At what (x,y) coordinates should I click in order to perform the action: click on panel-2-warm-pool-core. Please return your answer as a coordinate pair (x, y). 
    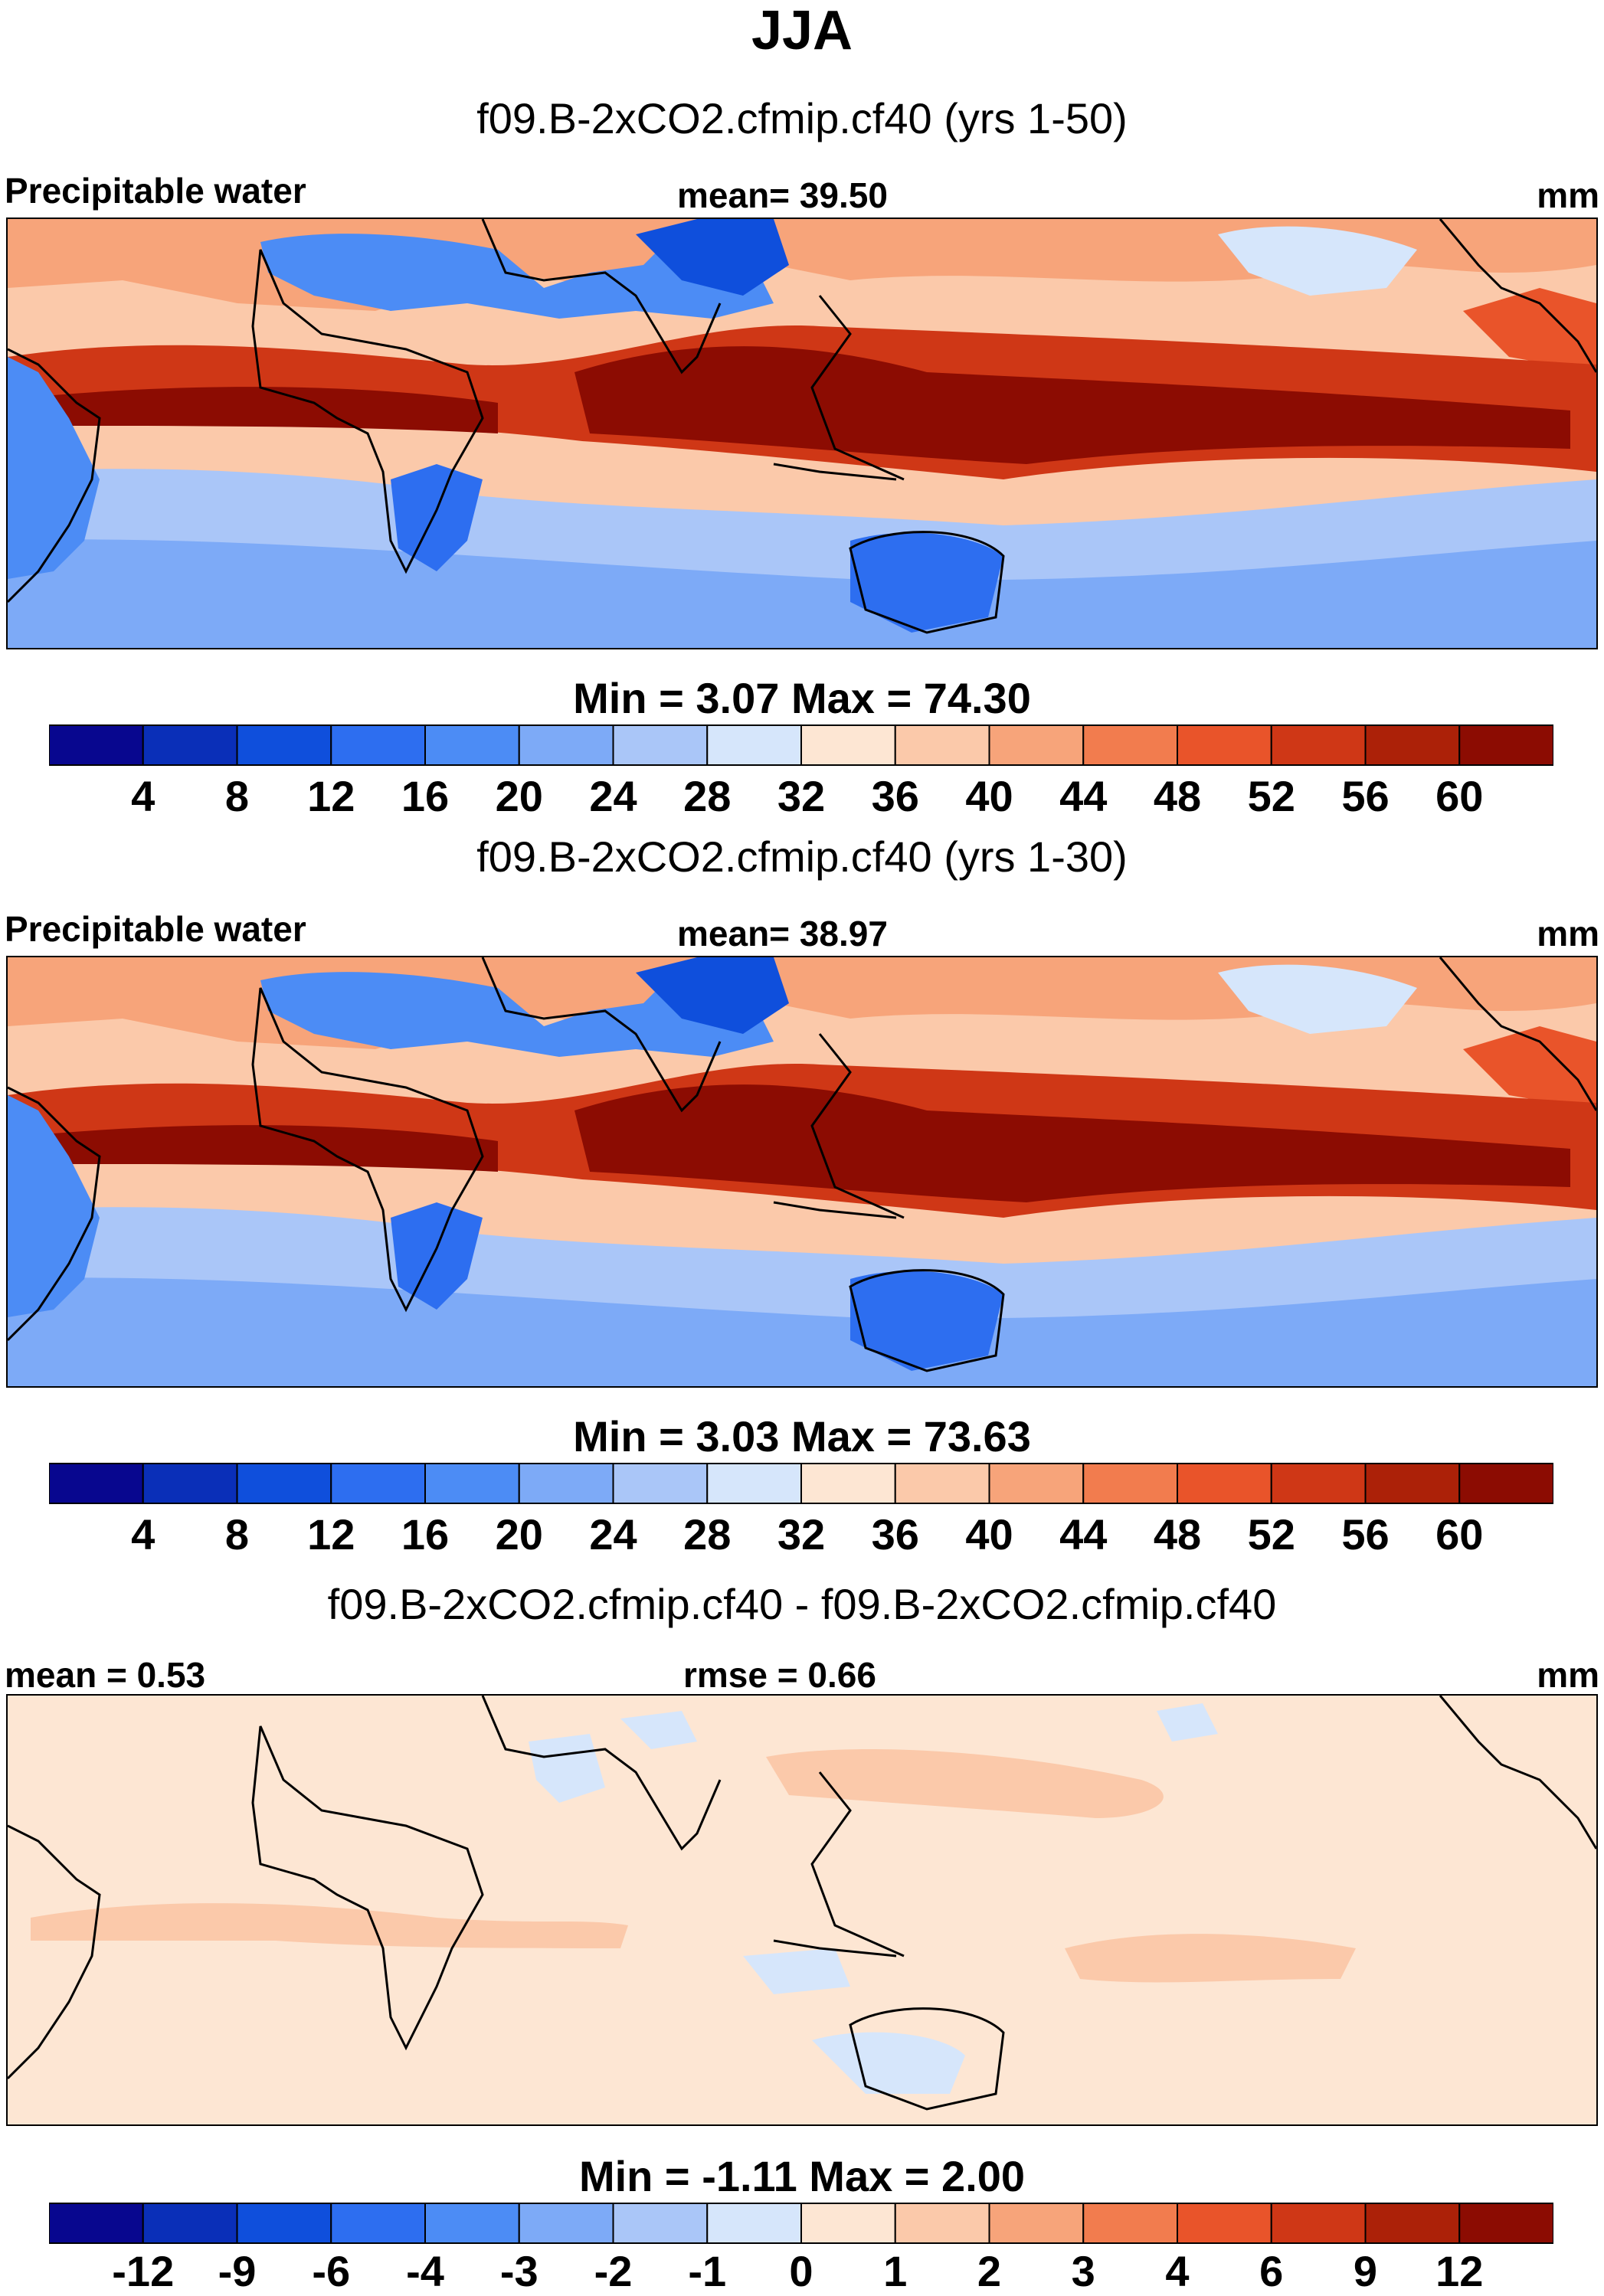
    Looking at the image, I should click on (1072, 1143).